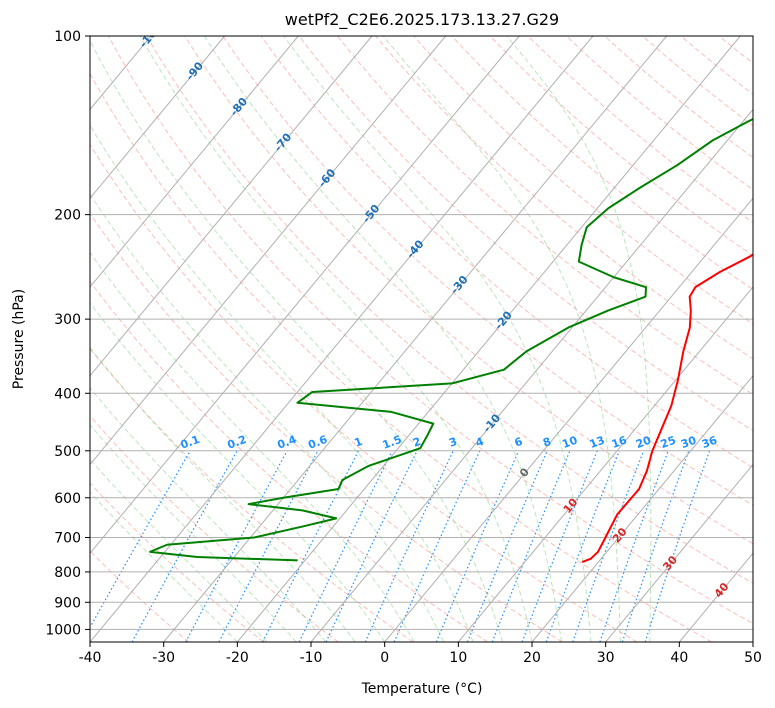 The width and height of the screenshot is (775, 708). Describe the element at coordinates (619, 442) in the screenshot. I see `mixing-ratio-label: 16` at that location.